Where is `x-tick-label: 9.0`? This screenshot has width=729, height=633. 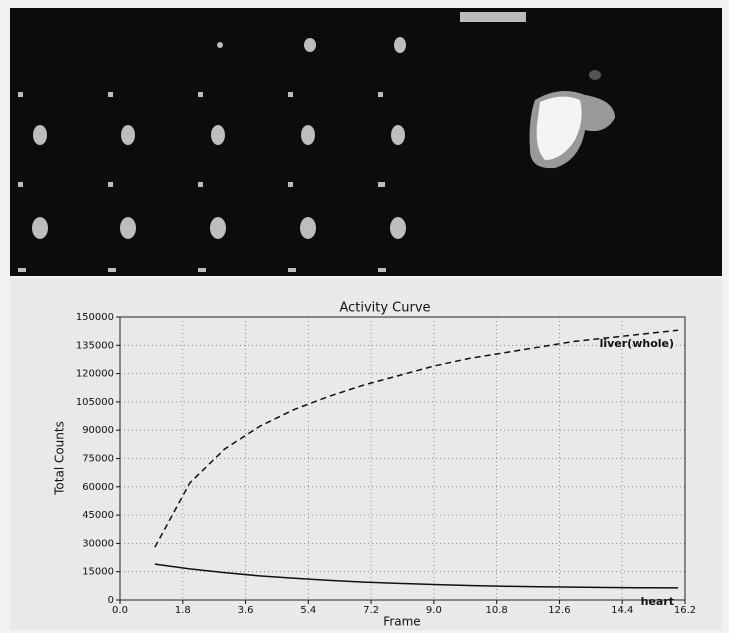
x-tick-label: 9.0 is located at coordinates (434, 610).